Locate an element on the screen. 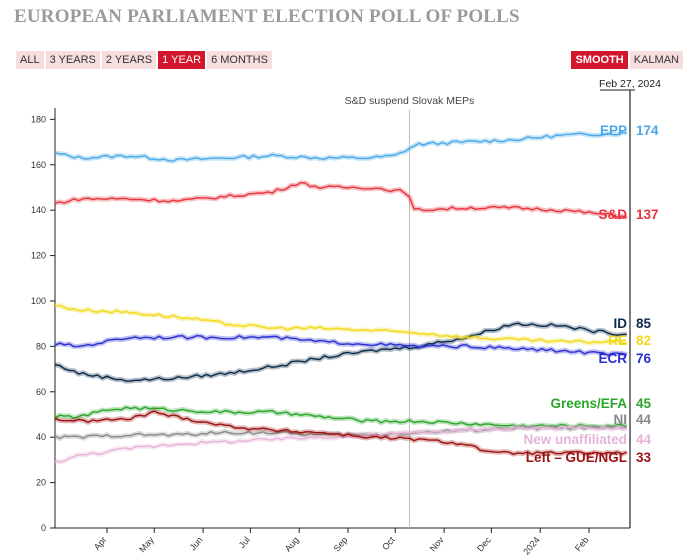  series-value-new-unaffiliated: 44 is located at coordinates (644, 439).